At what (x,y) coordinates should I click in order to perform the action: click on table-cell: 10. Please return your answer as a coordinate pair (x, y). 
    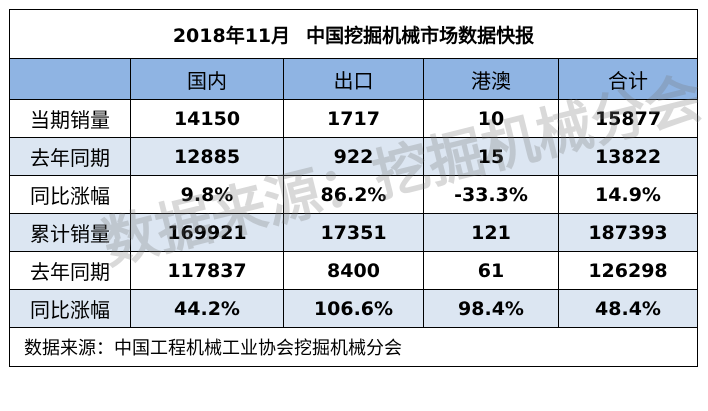
    Looking at the image, I should click on (491, 118).